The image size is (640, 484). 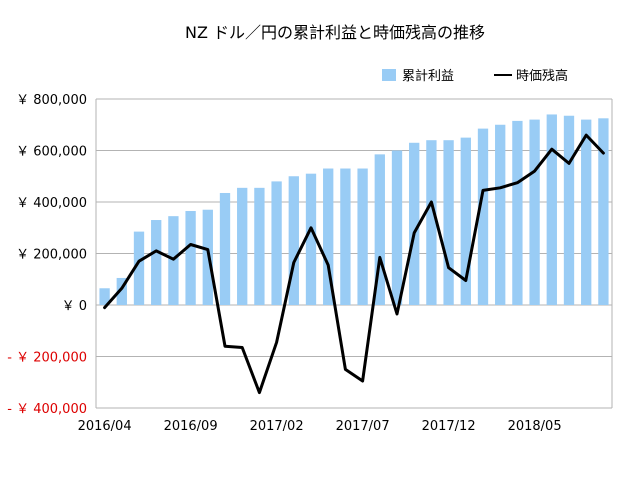 I want to click on y-tick-label: ￥ 0, so click(x=74, y=306).